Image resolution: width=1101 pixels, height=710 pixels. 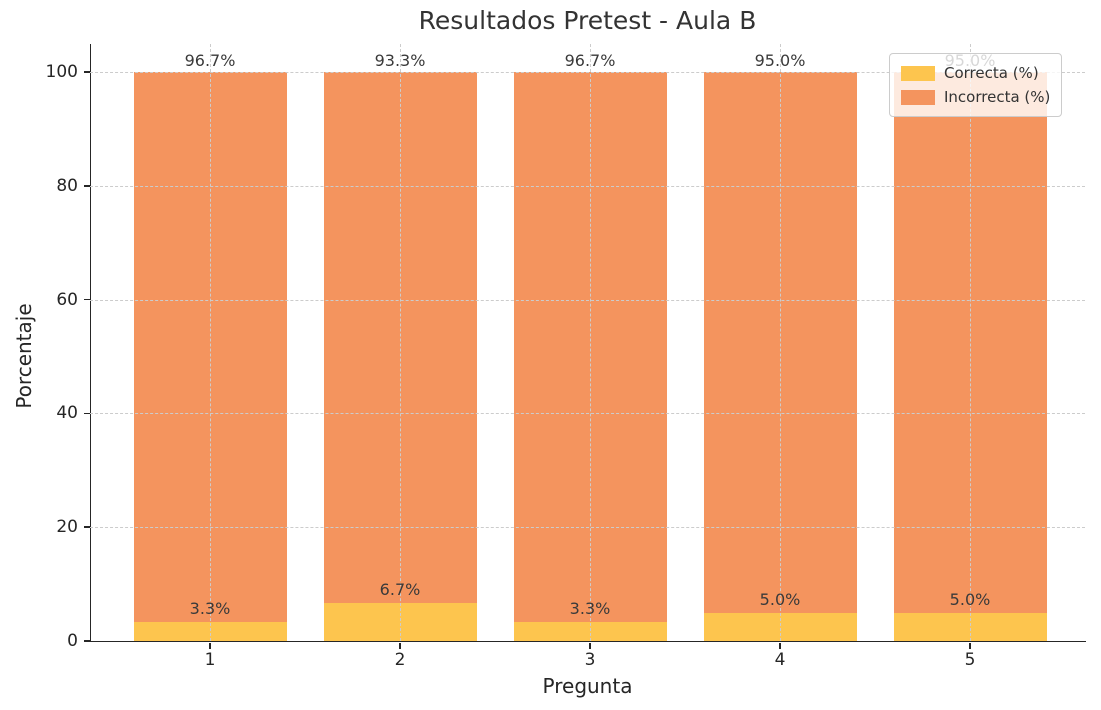 What do you see at coordinates (61, 72) in the screenshot?
I see `y-tick-label-100: 100` at bounding box center [61, 72].